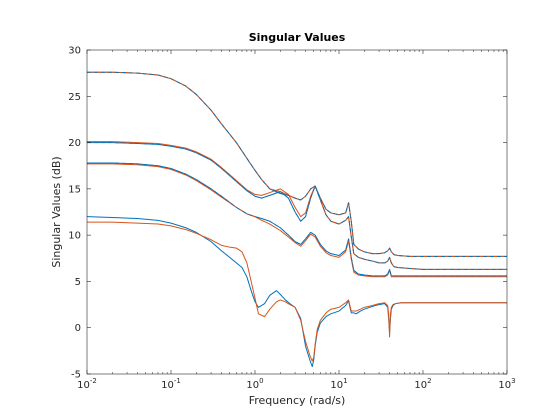 This screenshot has width=560, height=420. Describe the element at coordinates (422, 384) in the screenshot. I see `x-tick-label-4: 10²` at that location.